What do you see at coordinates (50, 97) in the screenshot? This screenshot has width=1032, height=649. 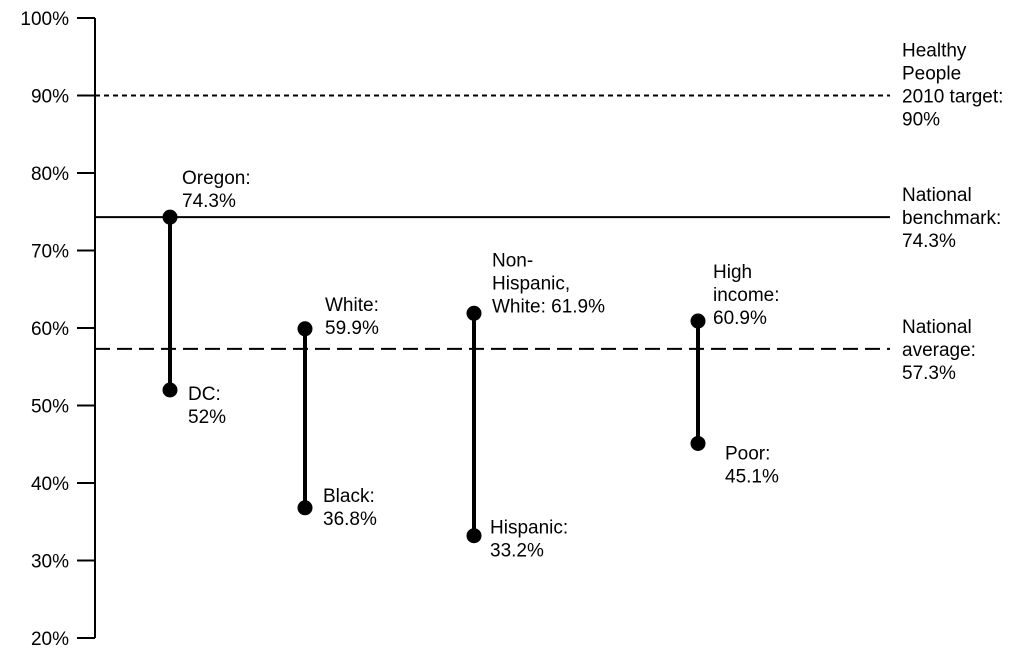 I see `y-tick-label: 90%` at bounding box center [50, 97].